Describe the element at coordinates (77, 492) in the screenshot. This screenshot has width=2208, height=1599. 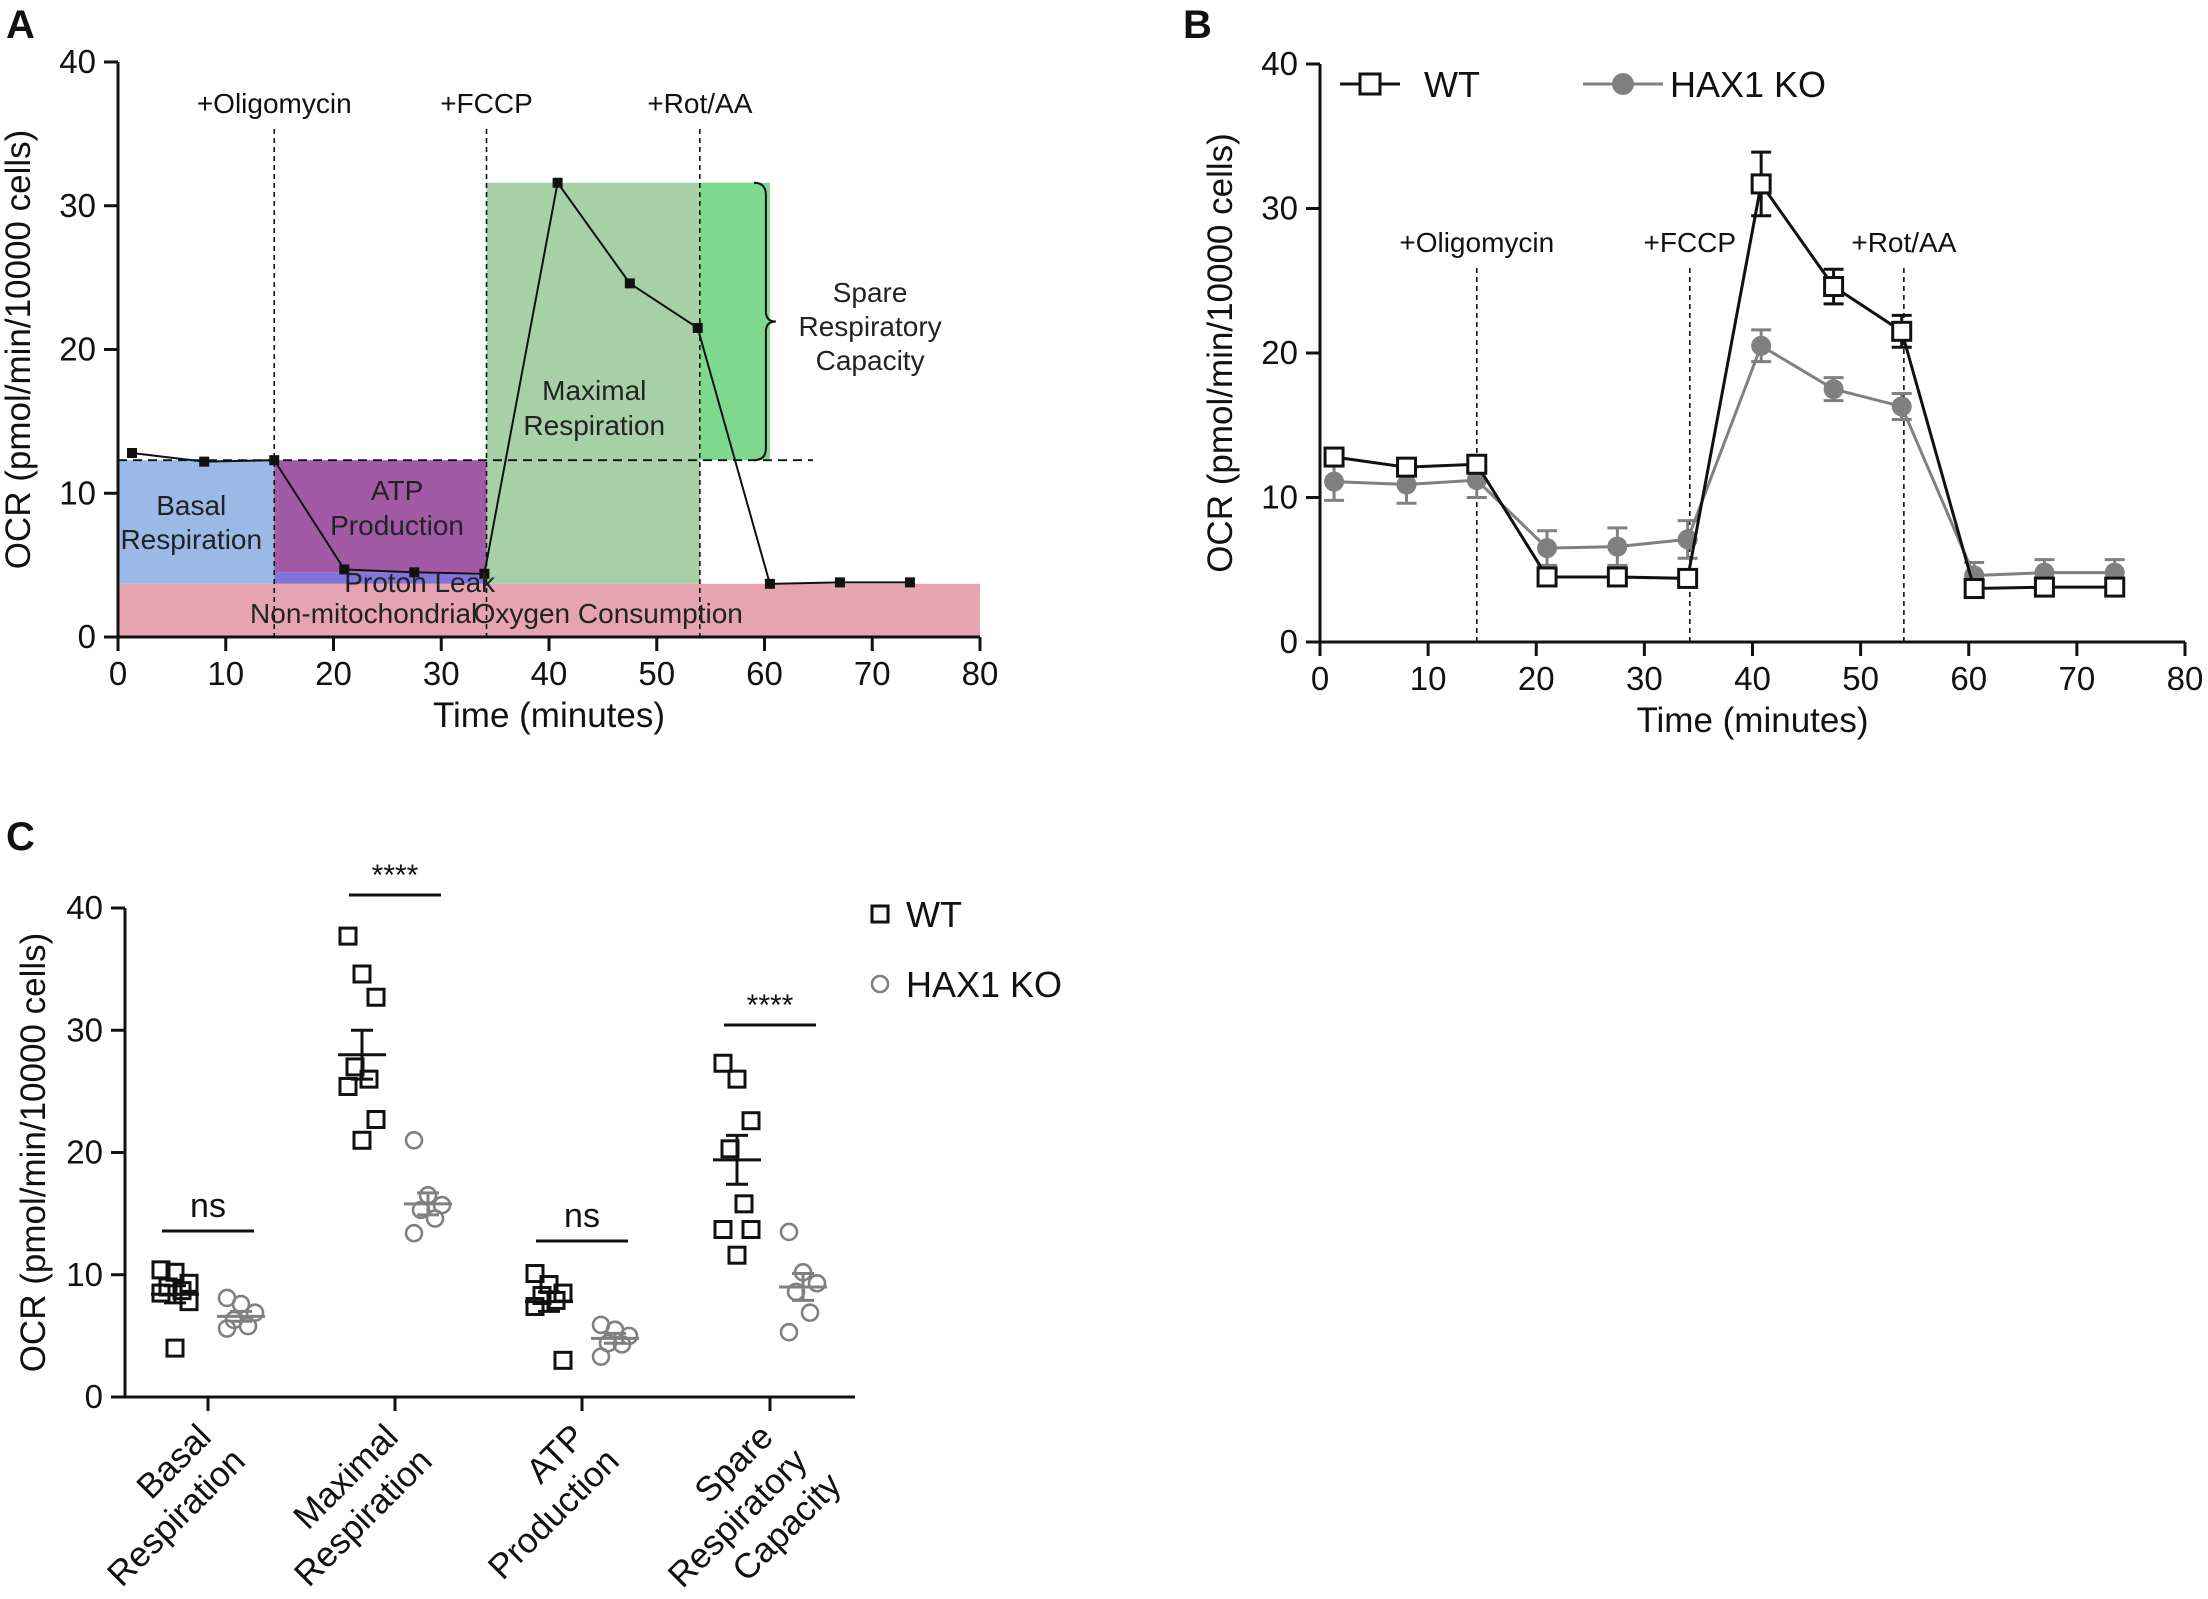
I see `panel-a-y-tick-label: 10` at that location.